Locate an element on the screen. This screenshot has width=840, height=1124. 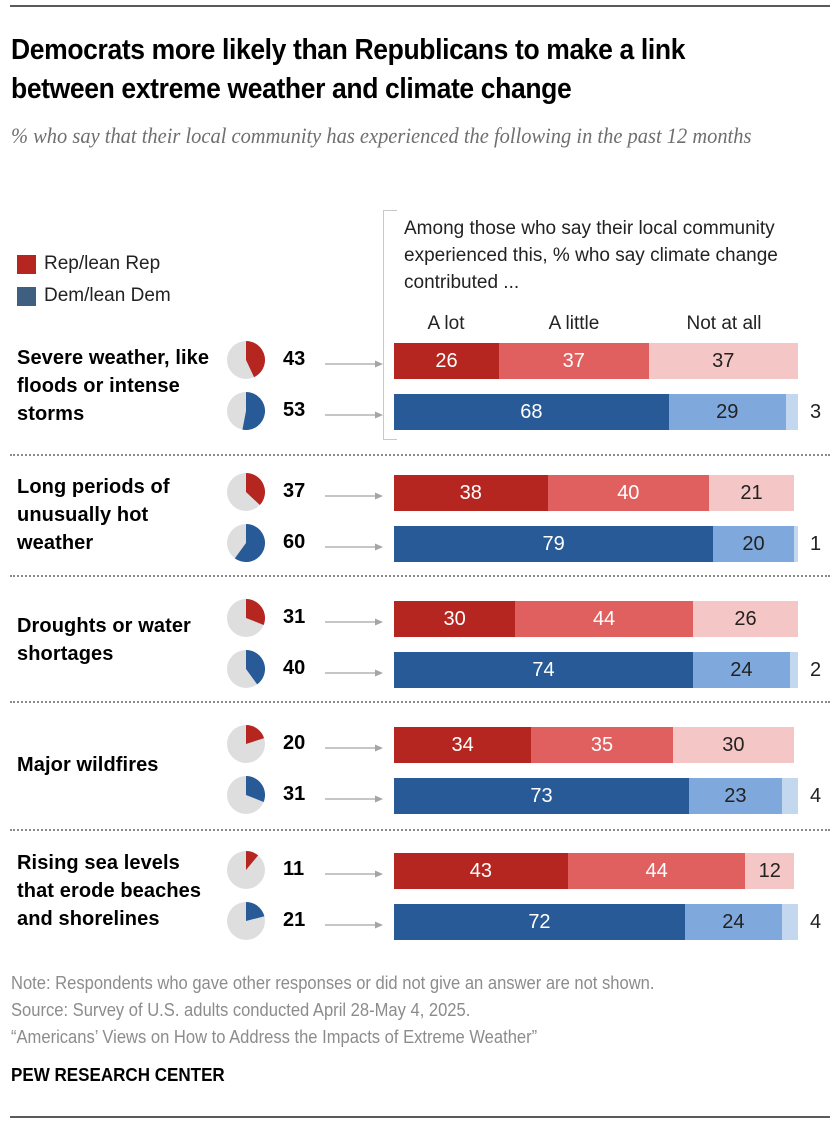
dem-bar-label: 73 is located at coordinates (541, 795).